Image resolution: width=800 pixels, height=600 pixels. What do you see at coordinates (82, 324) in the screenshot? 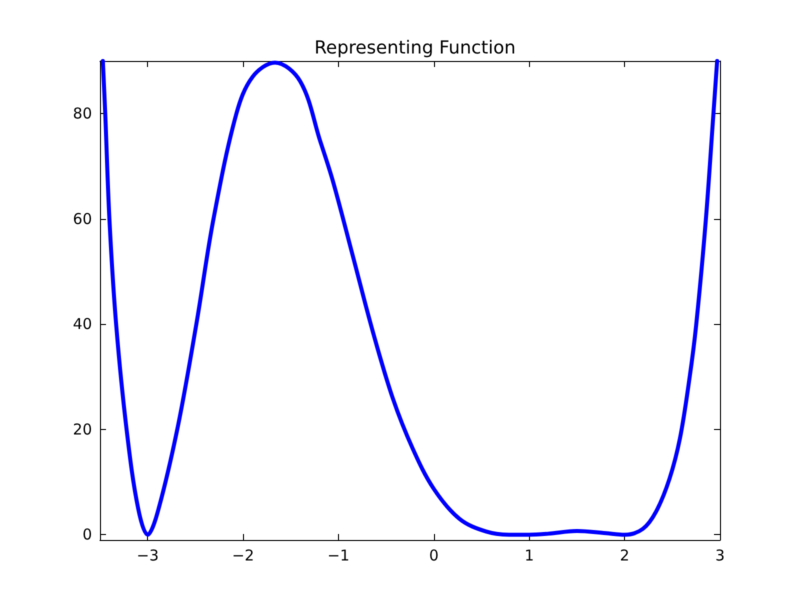
I see `y-tick-label: 40` at bounding box center [82, 324].